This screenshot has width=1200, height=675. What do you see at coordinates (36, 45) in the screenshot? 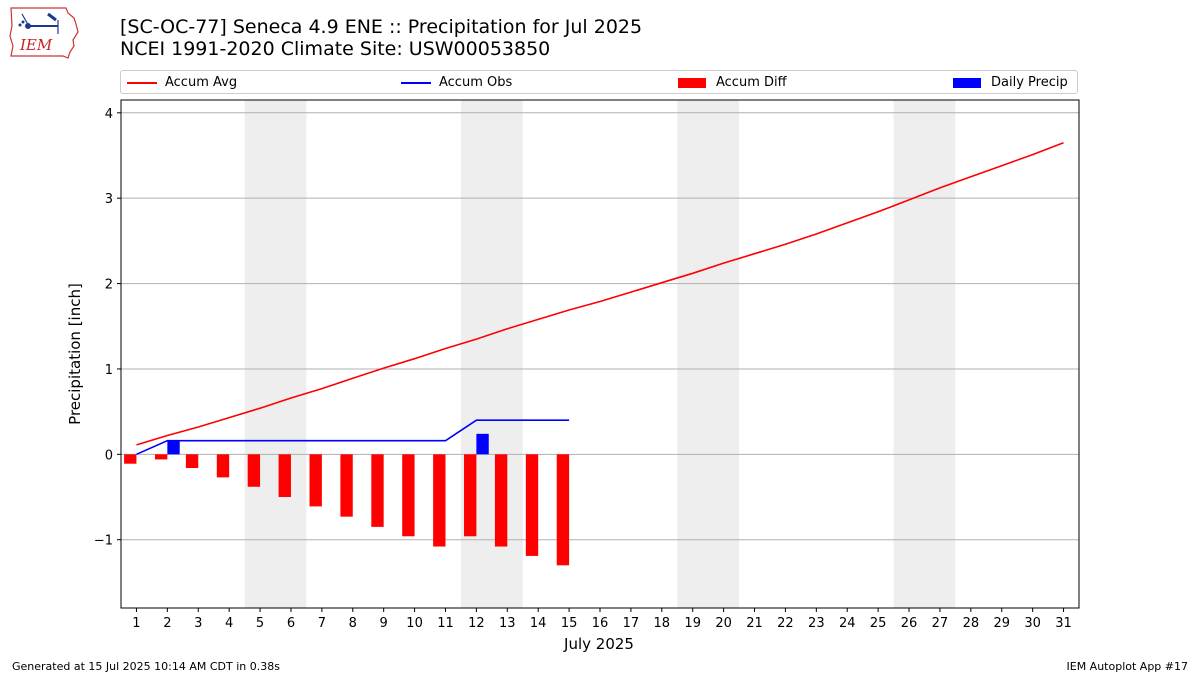
I see `logo-text: IEM` at bounding box center [36, 45].